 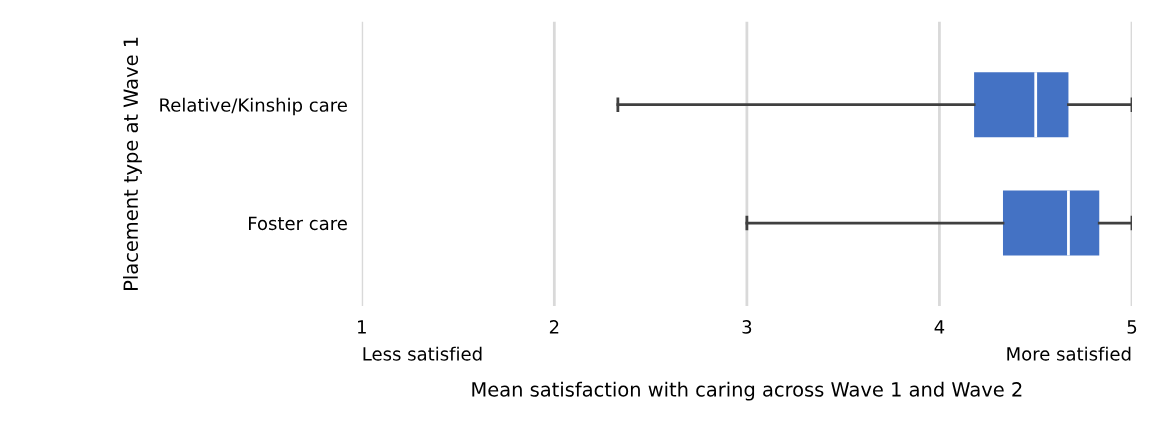 I want to click on x-tick-label: 2, so click(x=554, y=327).